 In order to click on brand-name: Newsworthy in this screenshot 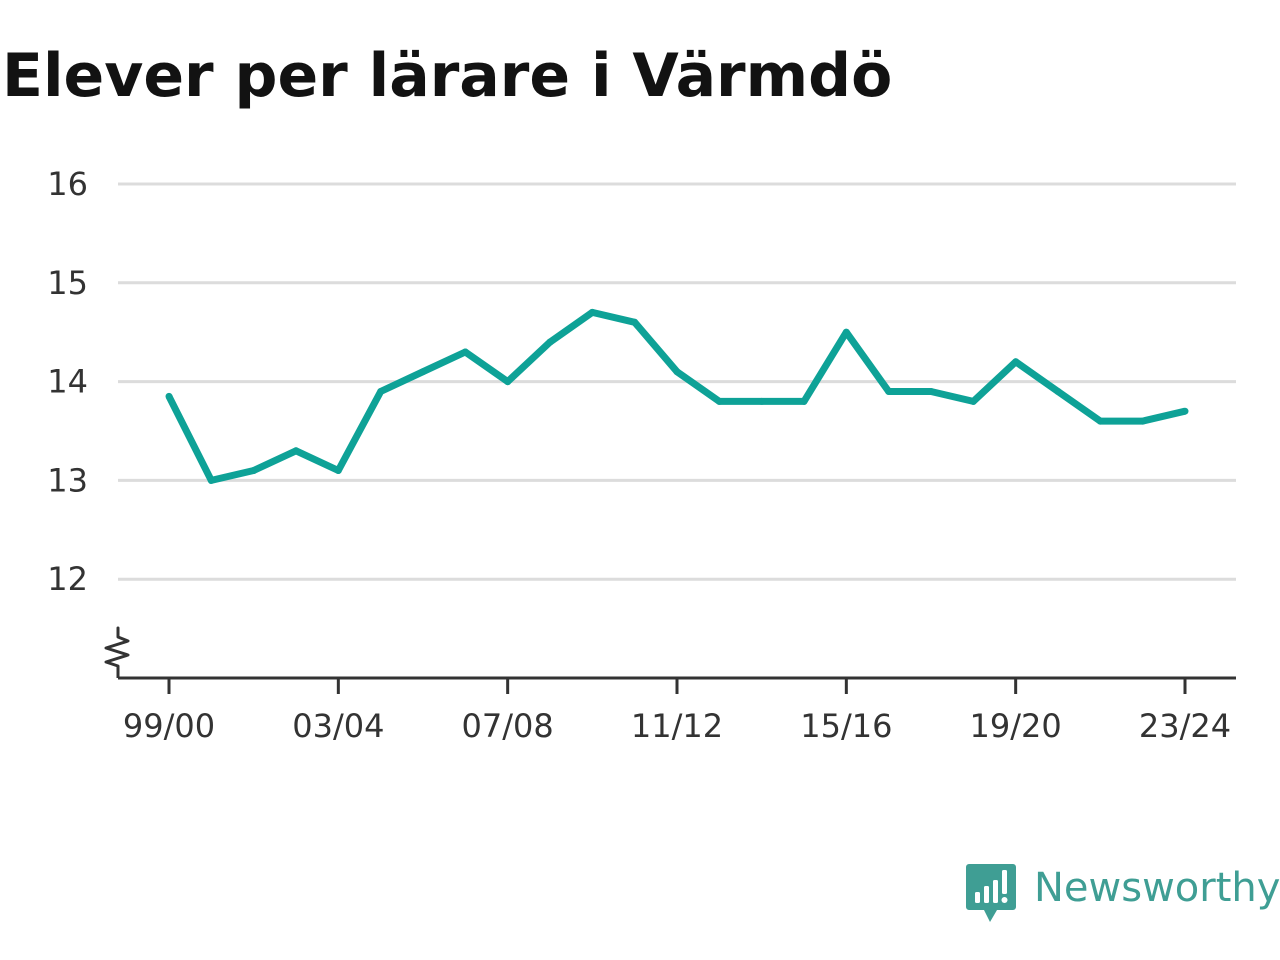, I will do `click(1157, 888)`.